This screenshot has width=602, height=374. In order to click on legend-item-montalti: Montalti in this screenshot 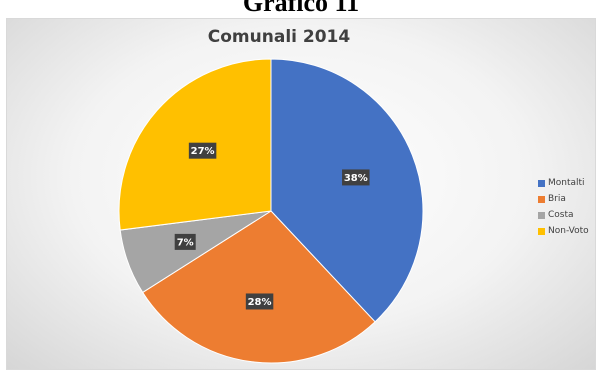, I will do `click(563, 183)`.